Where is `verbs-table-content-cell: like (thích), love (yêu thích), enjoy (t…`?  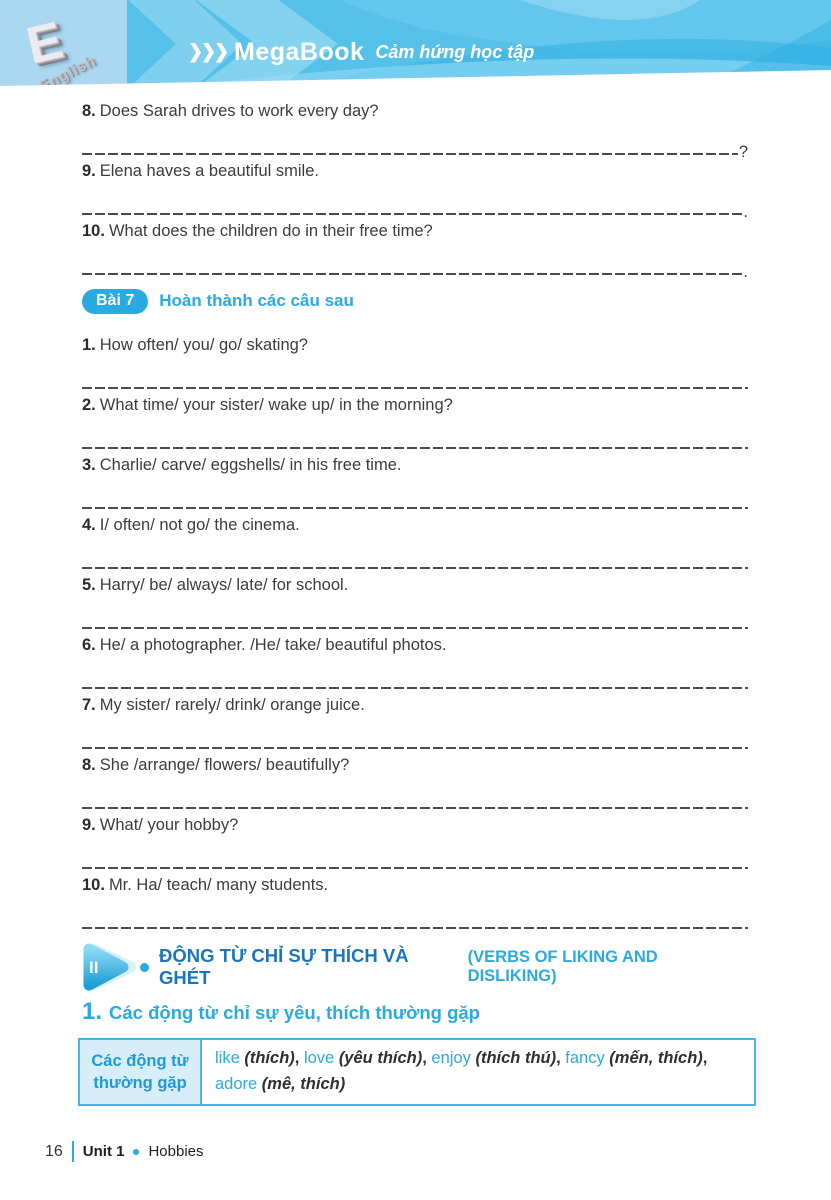
verbs-table-content-cell: like (thích), love (yêu thích), enjoy (t… is located at coordinates (478, 1072).